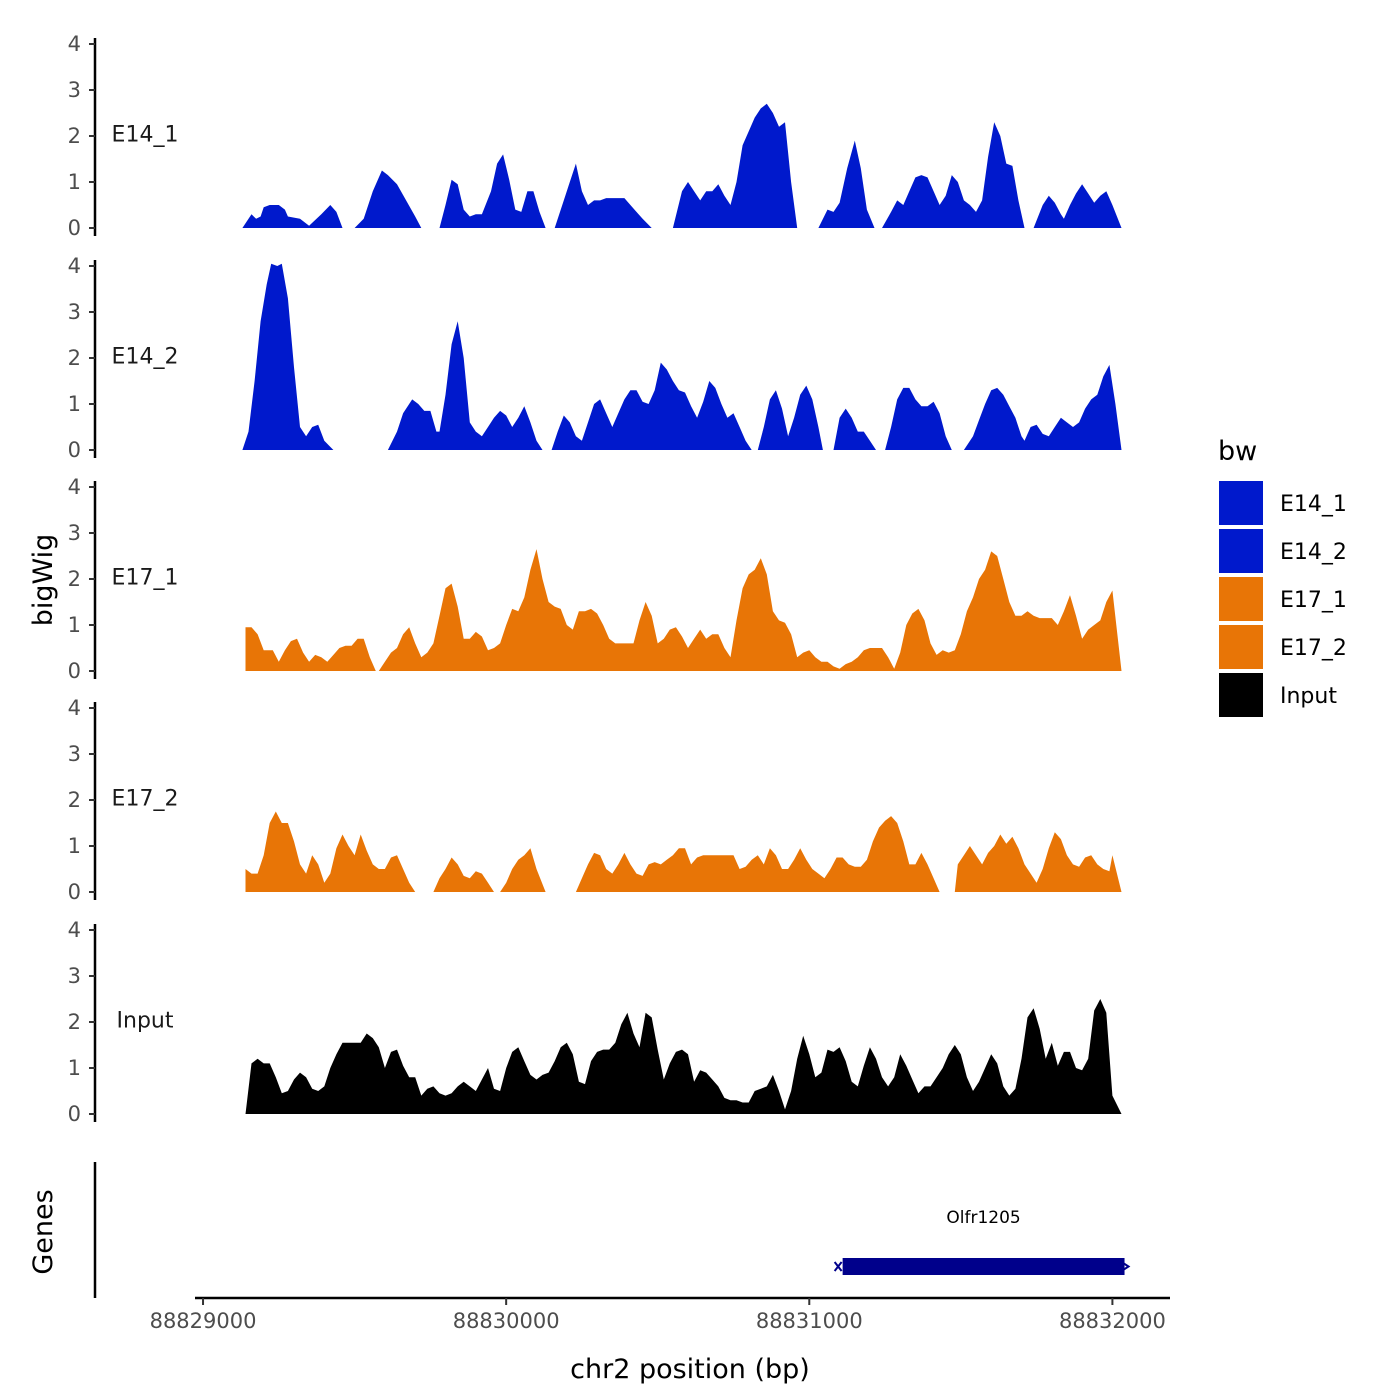  I want to click on x-tick-label: 88830000, so click(506, 1321).